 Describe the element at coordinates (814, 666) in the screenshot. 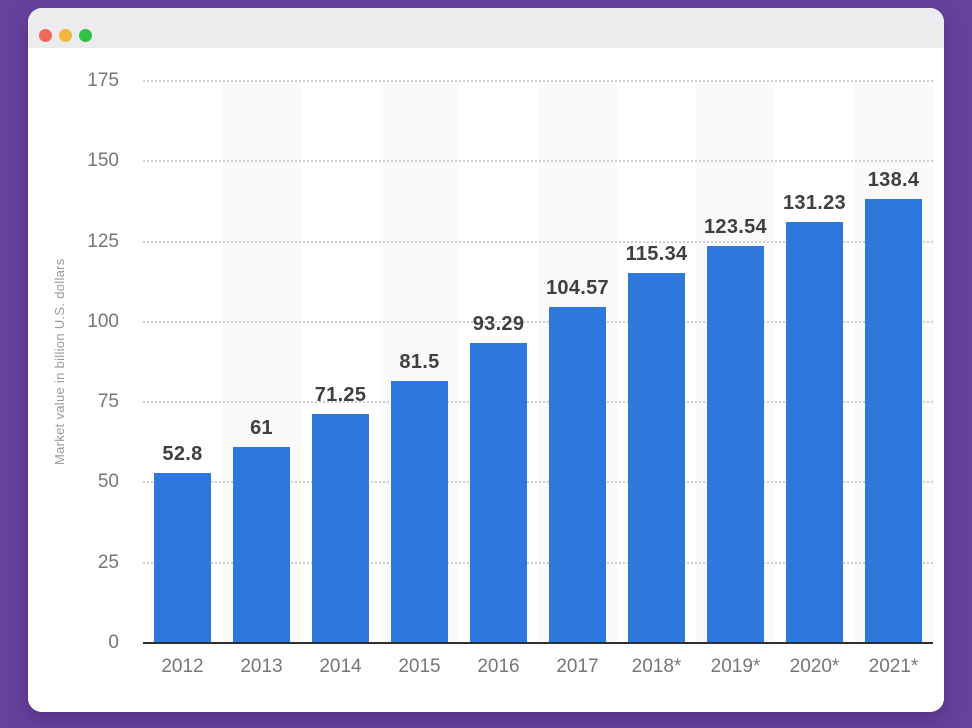

I see `x-tick-label: 2020*` at that location.